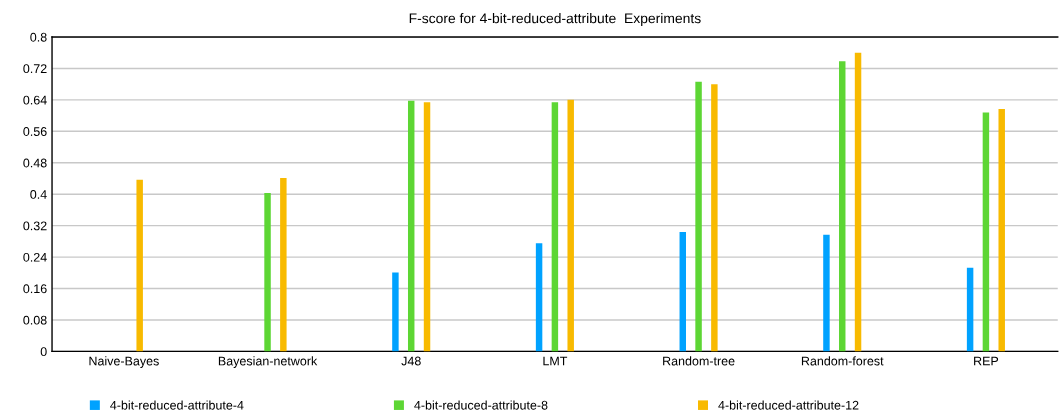  What do you see at coordinates (124, 362) in the screenshot?
I see `x-tick-label: Naive-Bayes` at bounding box center [124, 362].